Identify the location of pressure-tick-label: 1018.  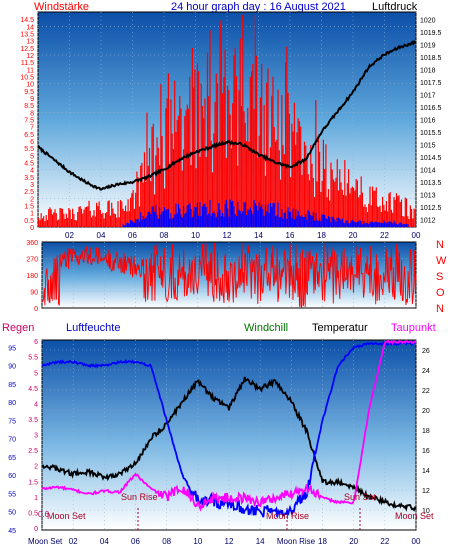
(428, 71).